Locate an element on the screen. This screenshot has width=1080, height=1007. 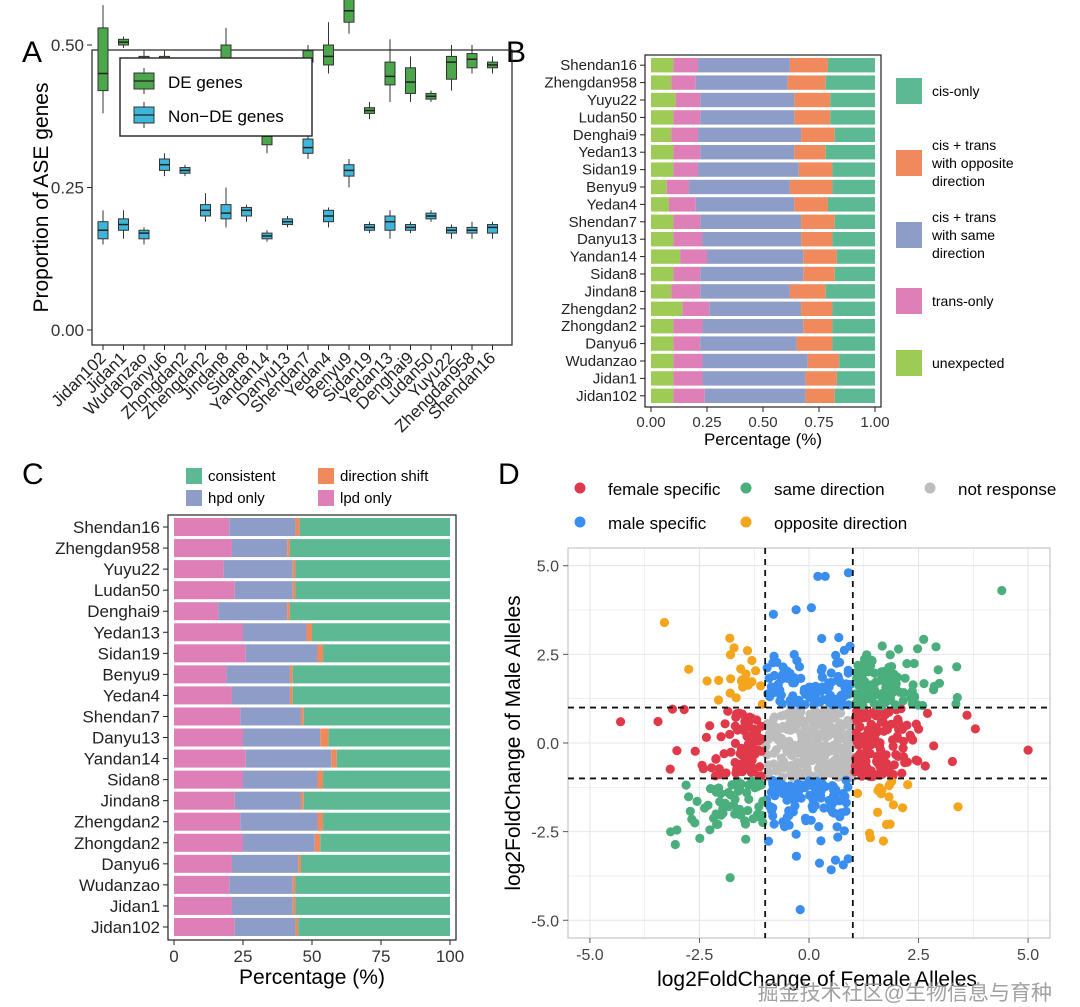
panel-b-bar-shendan7-cis-only is located at coordinates (854, 221).